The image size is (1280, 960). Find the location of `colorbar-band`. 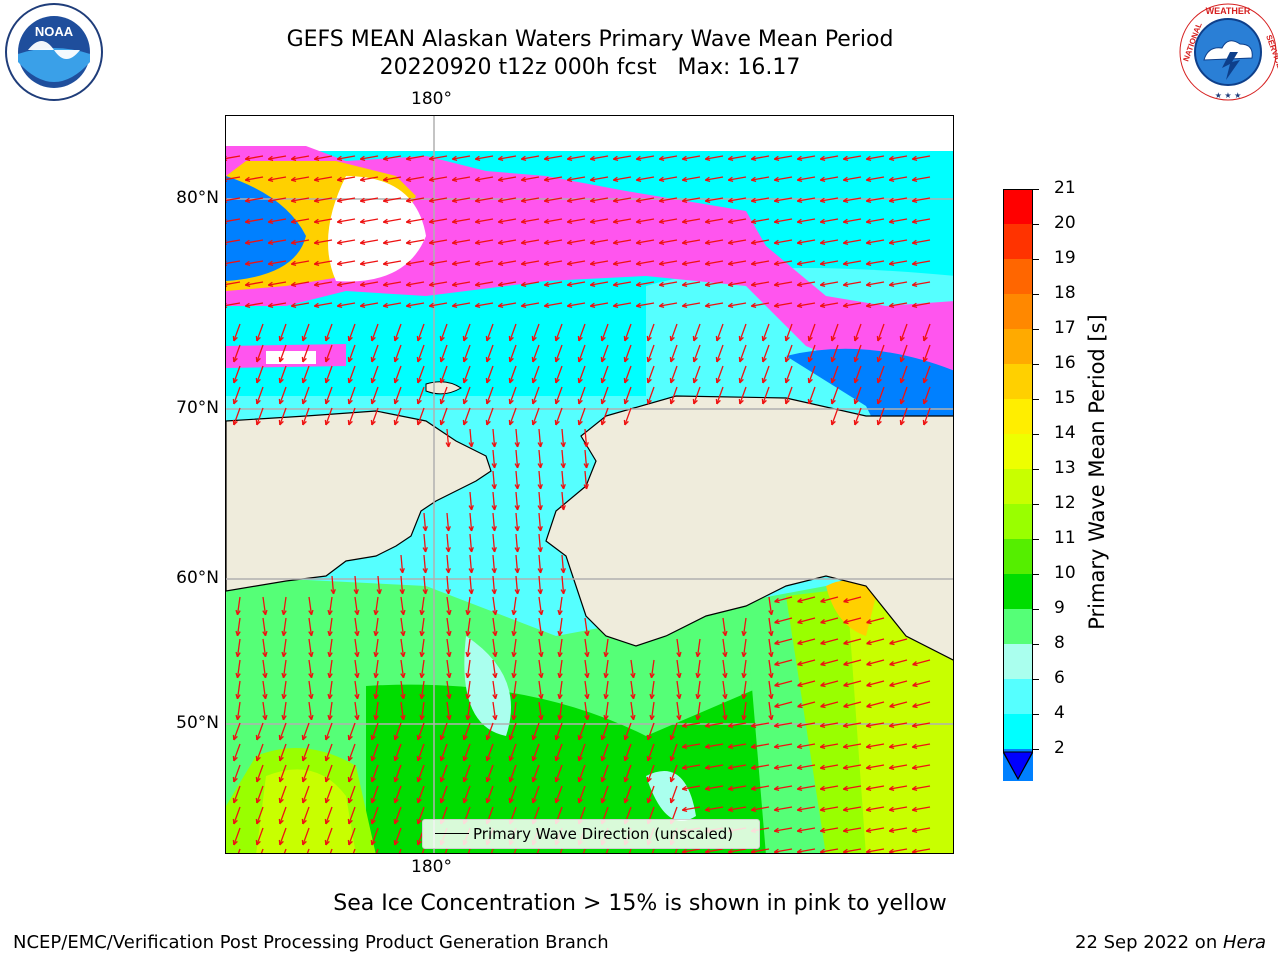

colorbar-band is located at coordinates (1018, 416).